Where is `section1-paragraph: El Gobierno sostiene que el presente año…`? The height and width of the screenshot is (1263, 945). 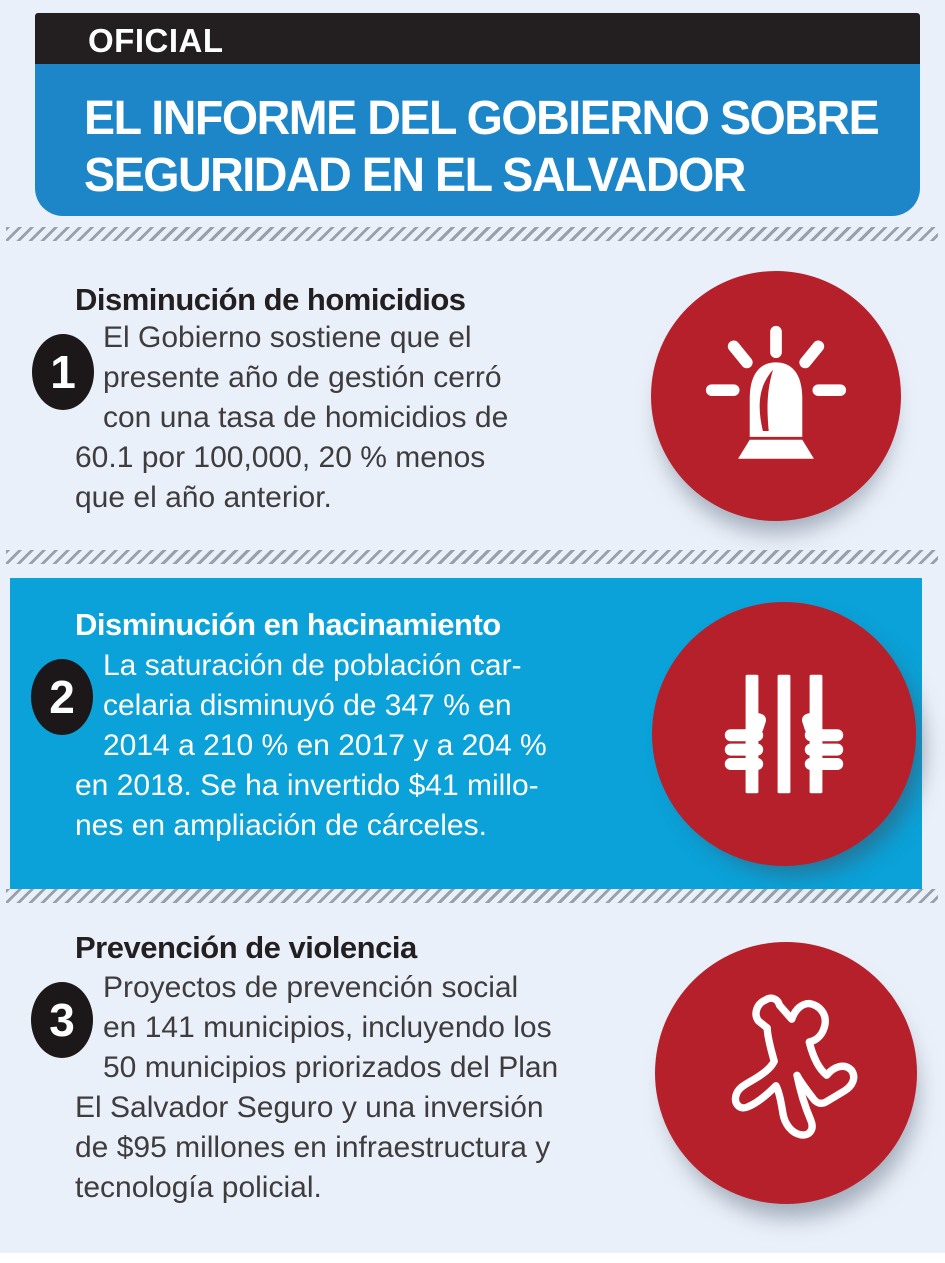 section1-paragraph: El Gobierno sostiene que el presente año… is located at coordinates (370, 418).